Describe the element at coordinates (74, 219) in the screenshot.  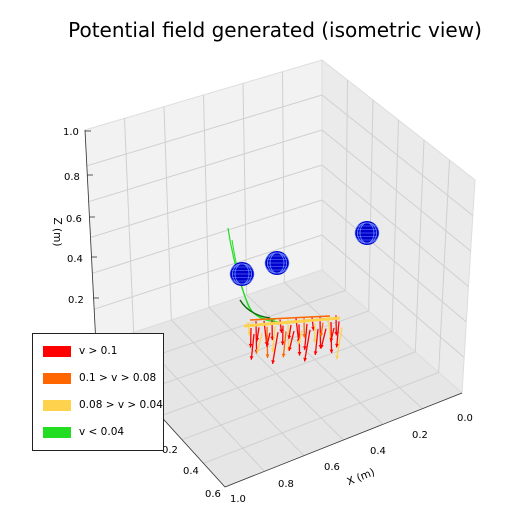
I see `z-tick-label: 0.6` at that location.